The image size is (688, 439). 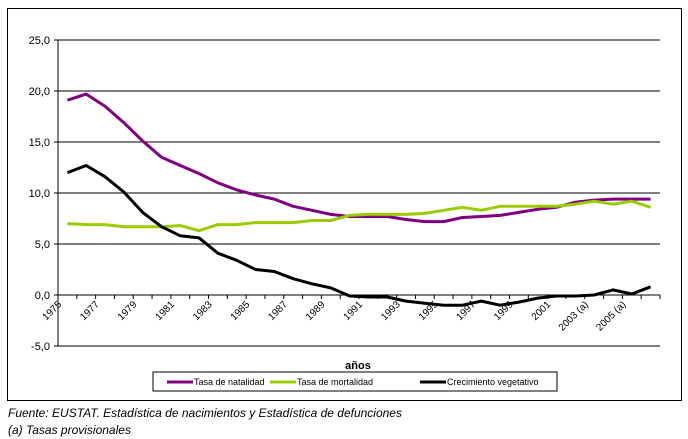 I want to click on y-tick-label: 5,0, so click(x=42, y=245).